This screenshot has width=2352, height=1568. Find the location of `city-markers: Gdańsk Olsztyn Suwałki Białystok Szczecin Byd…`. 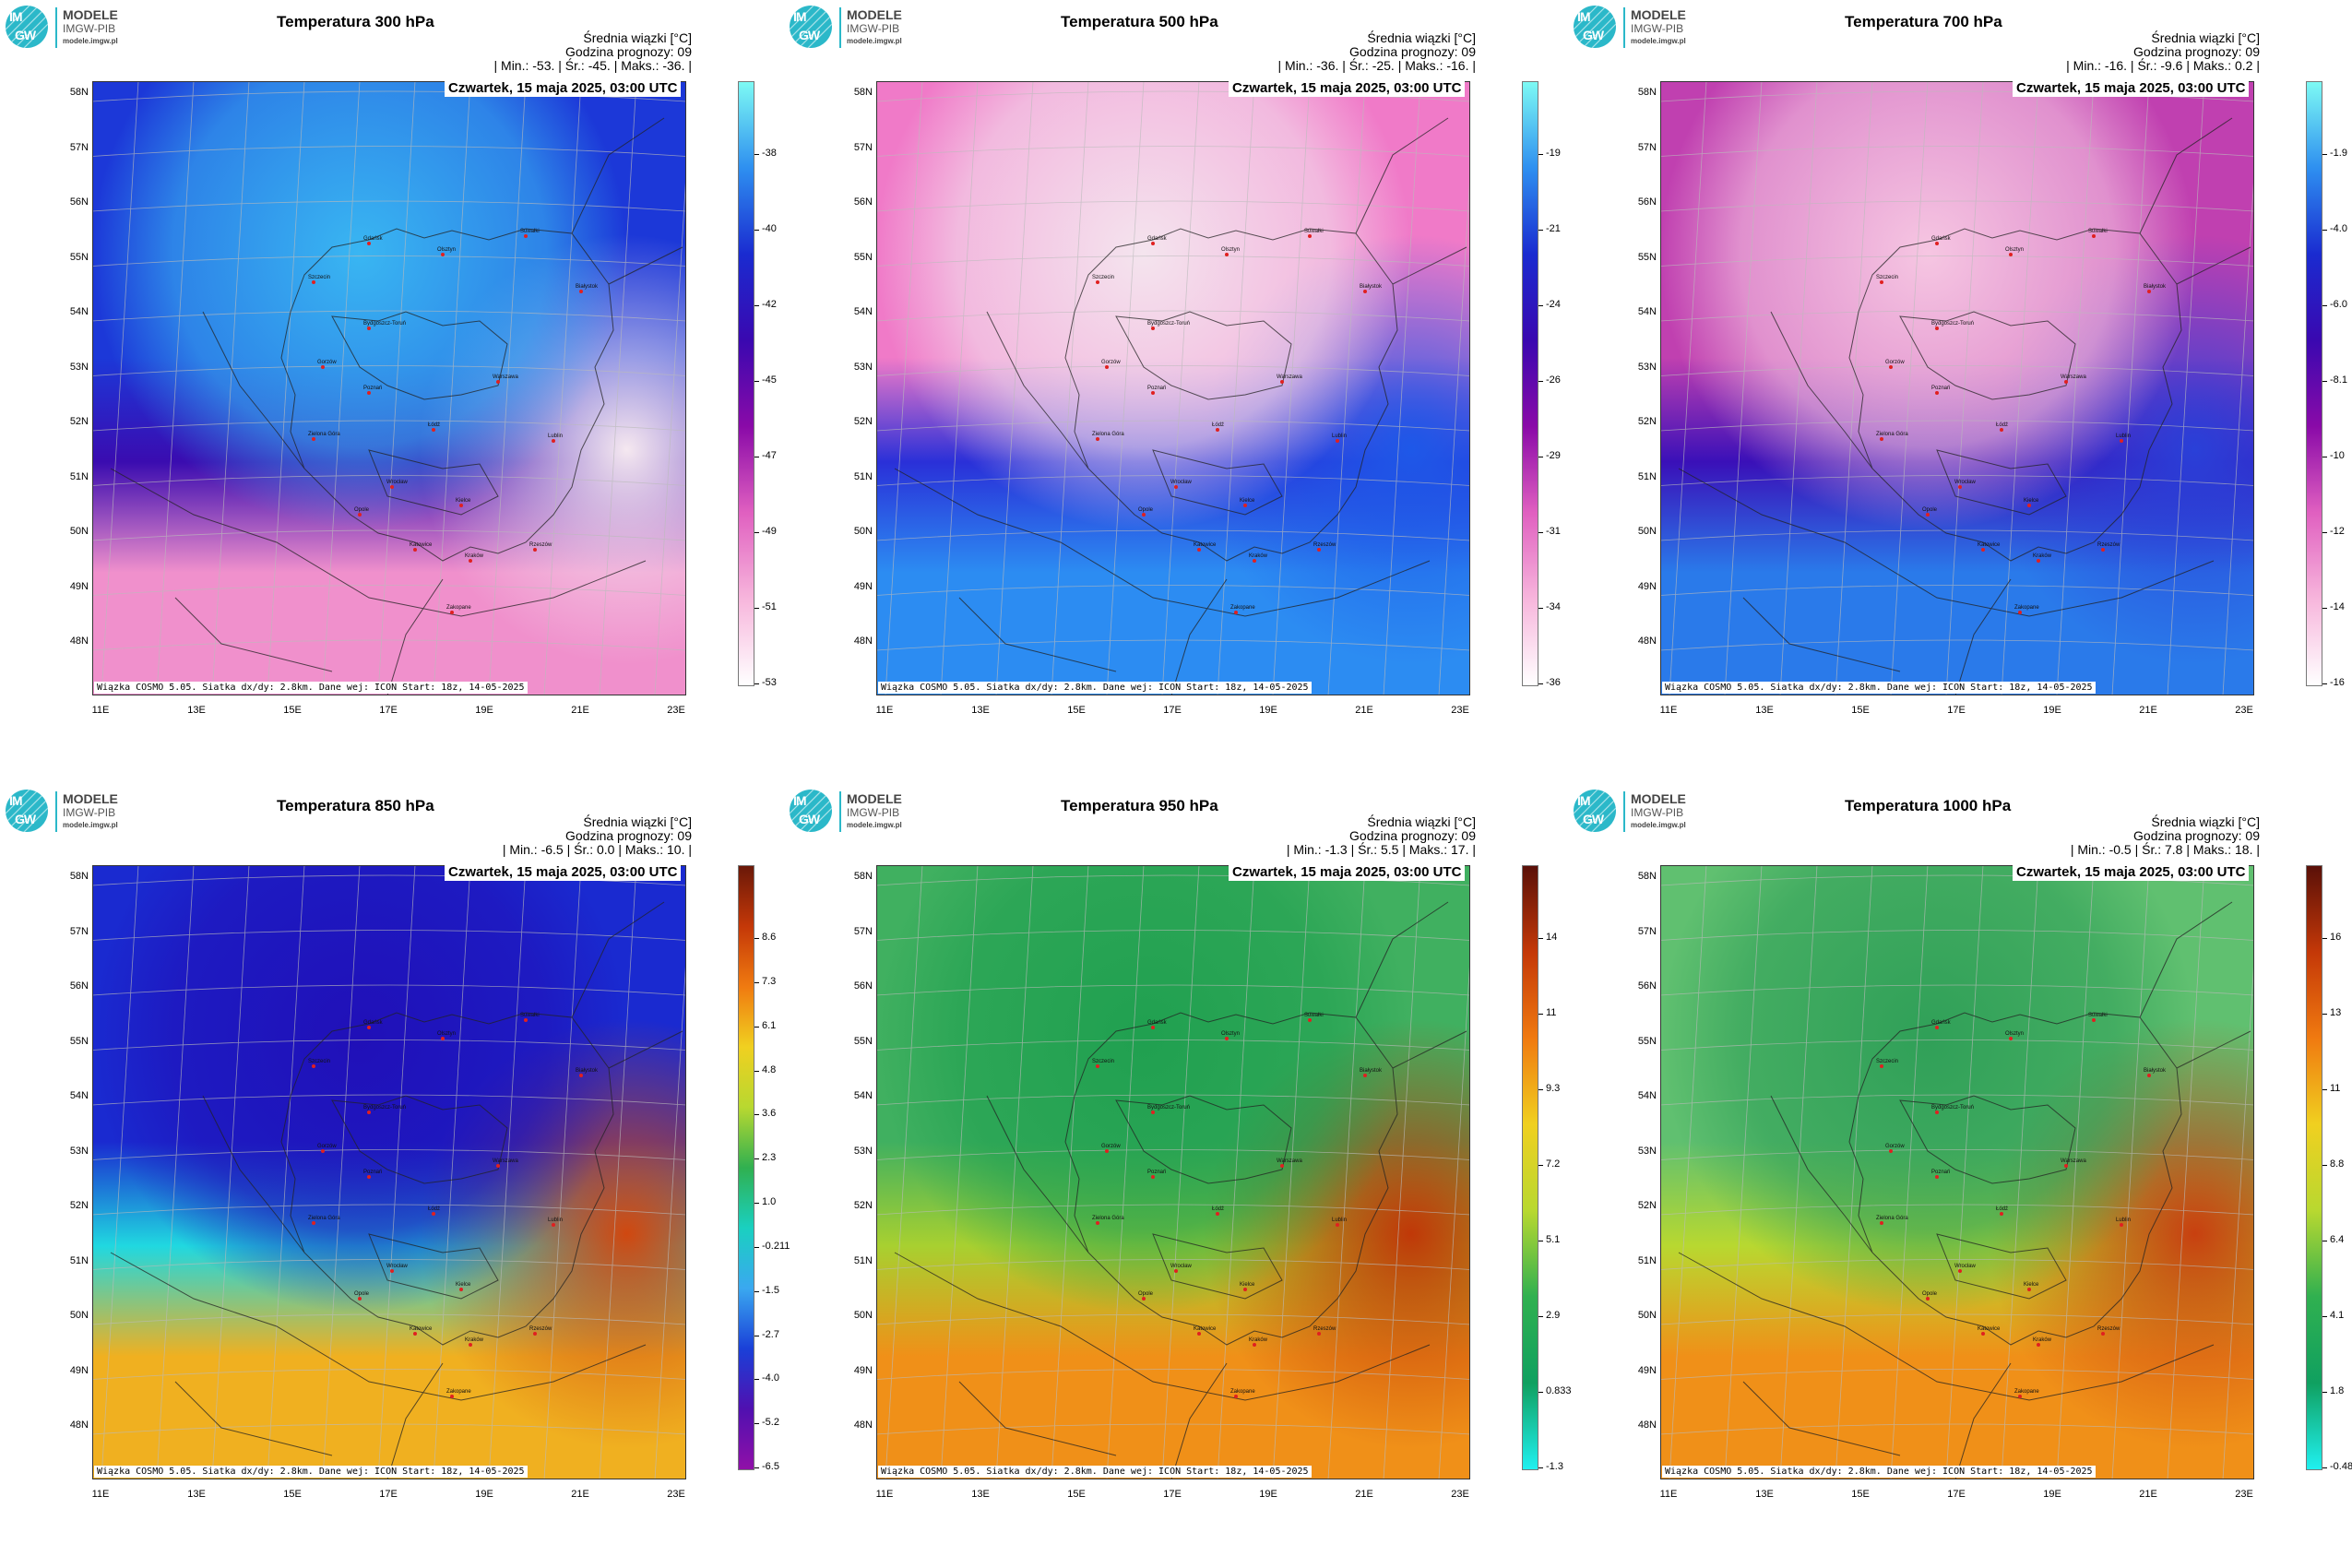

city-markers: Gdańsk Olsztyn Suwałki Białystok Szczecin Byd… is located at coordinates (453, 1205).